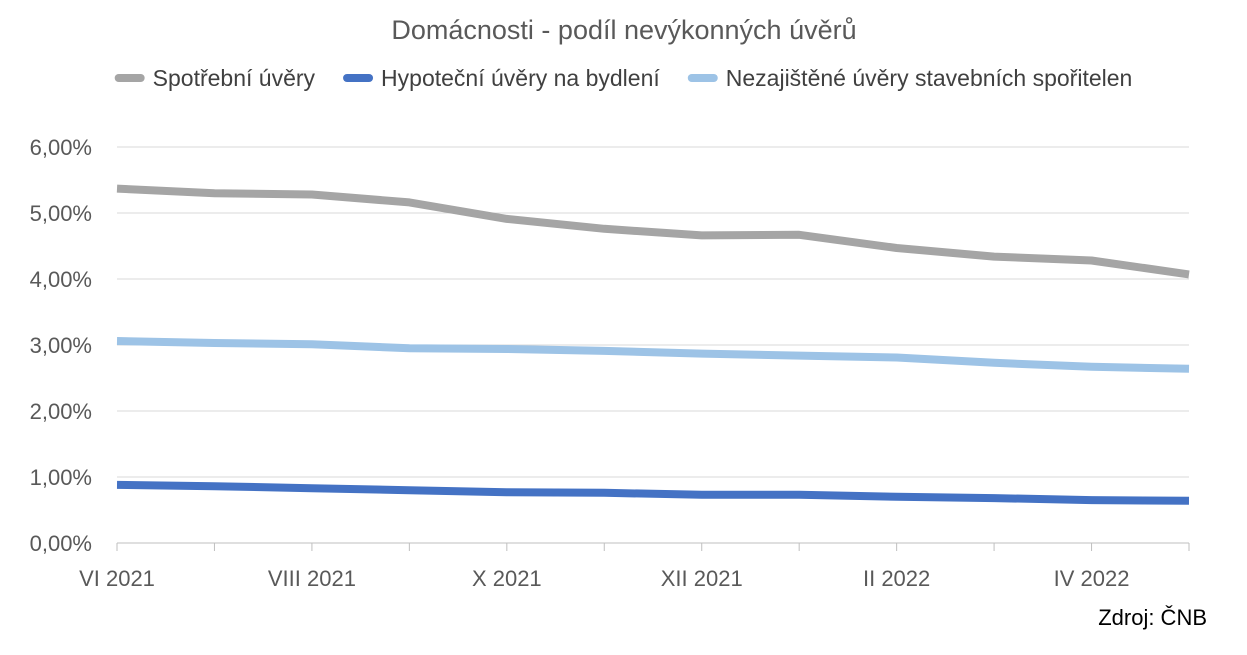 This screenshot has height=655, width=1247. Describe the element at coordinates (623, 30) in the screenshot. I see `chart-title: Domácnosti - podíl nevýkonných úvěrů` at that location.